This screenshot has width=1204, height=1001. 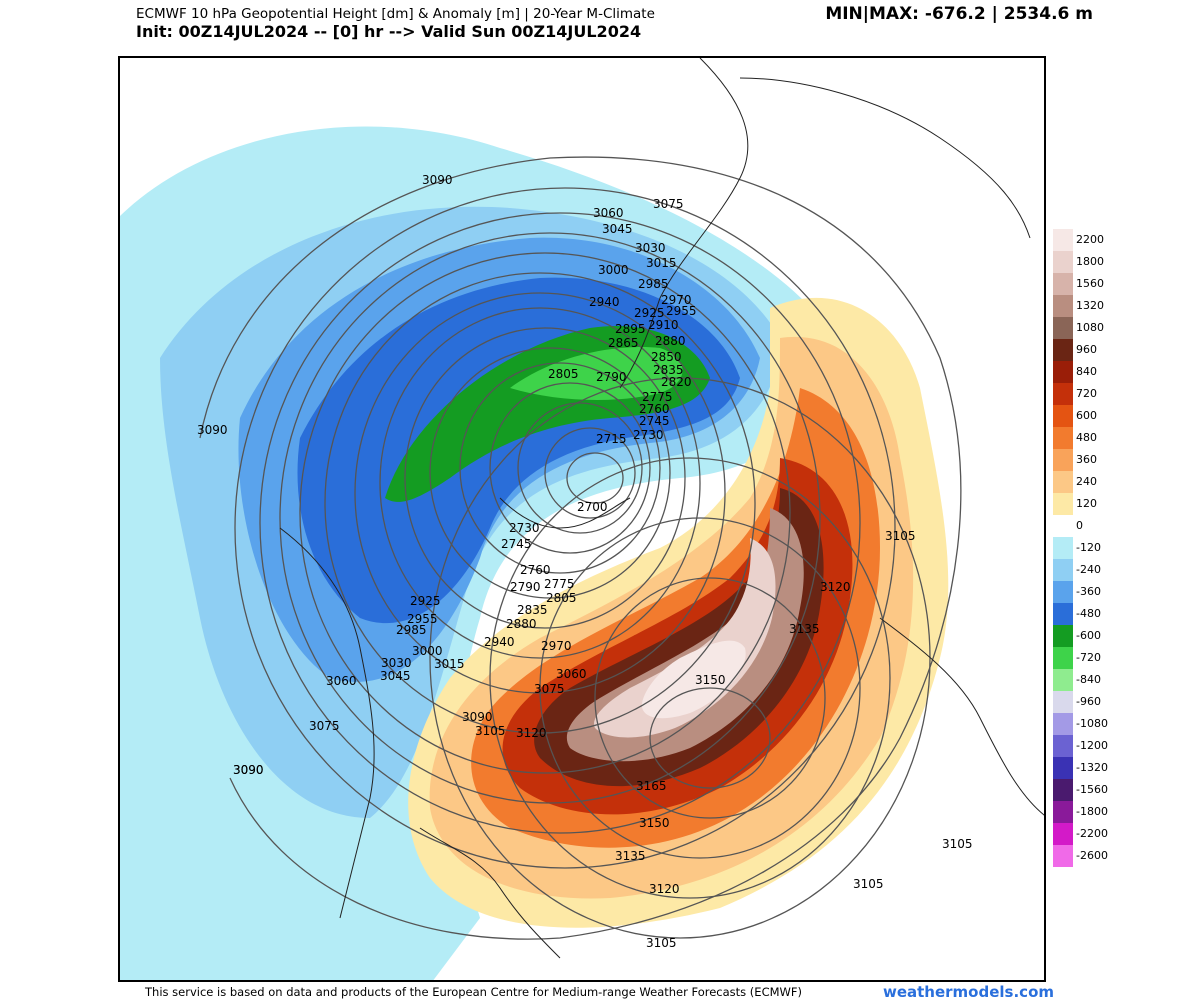 I want to click on legend-label: -960, so click(x=1088, y=701).